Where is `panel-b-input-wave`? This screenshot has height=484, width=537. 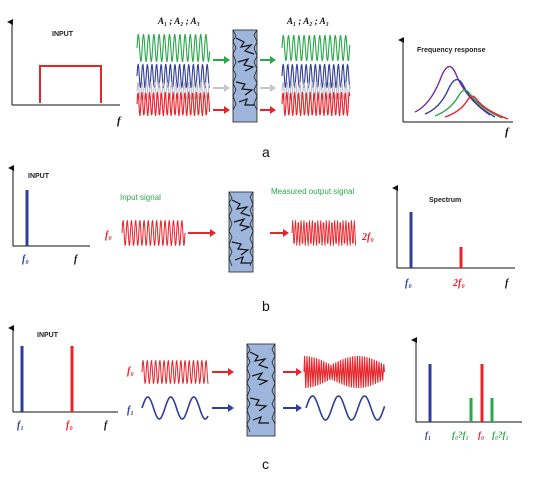
panel-b-input-wave is located at coordinates (153, 233).